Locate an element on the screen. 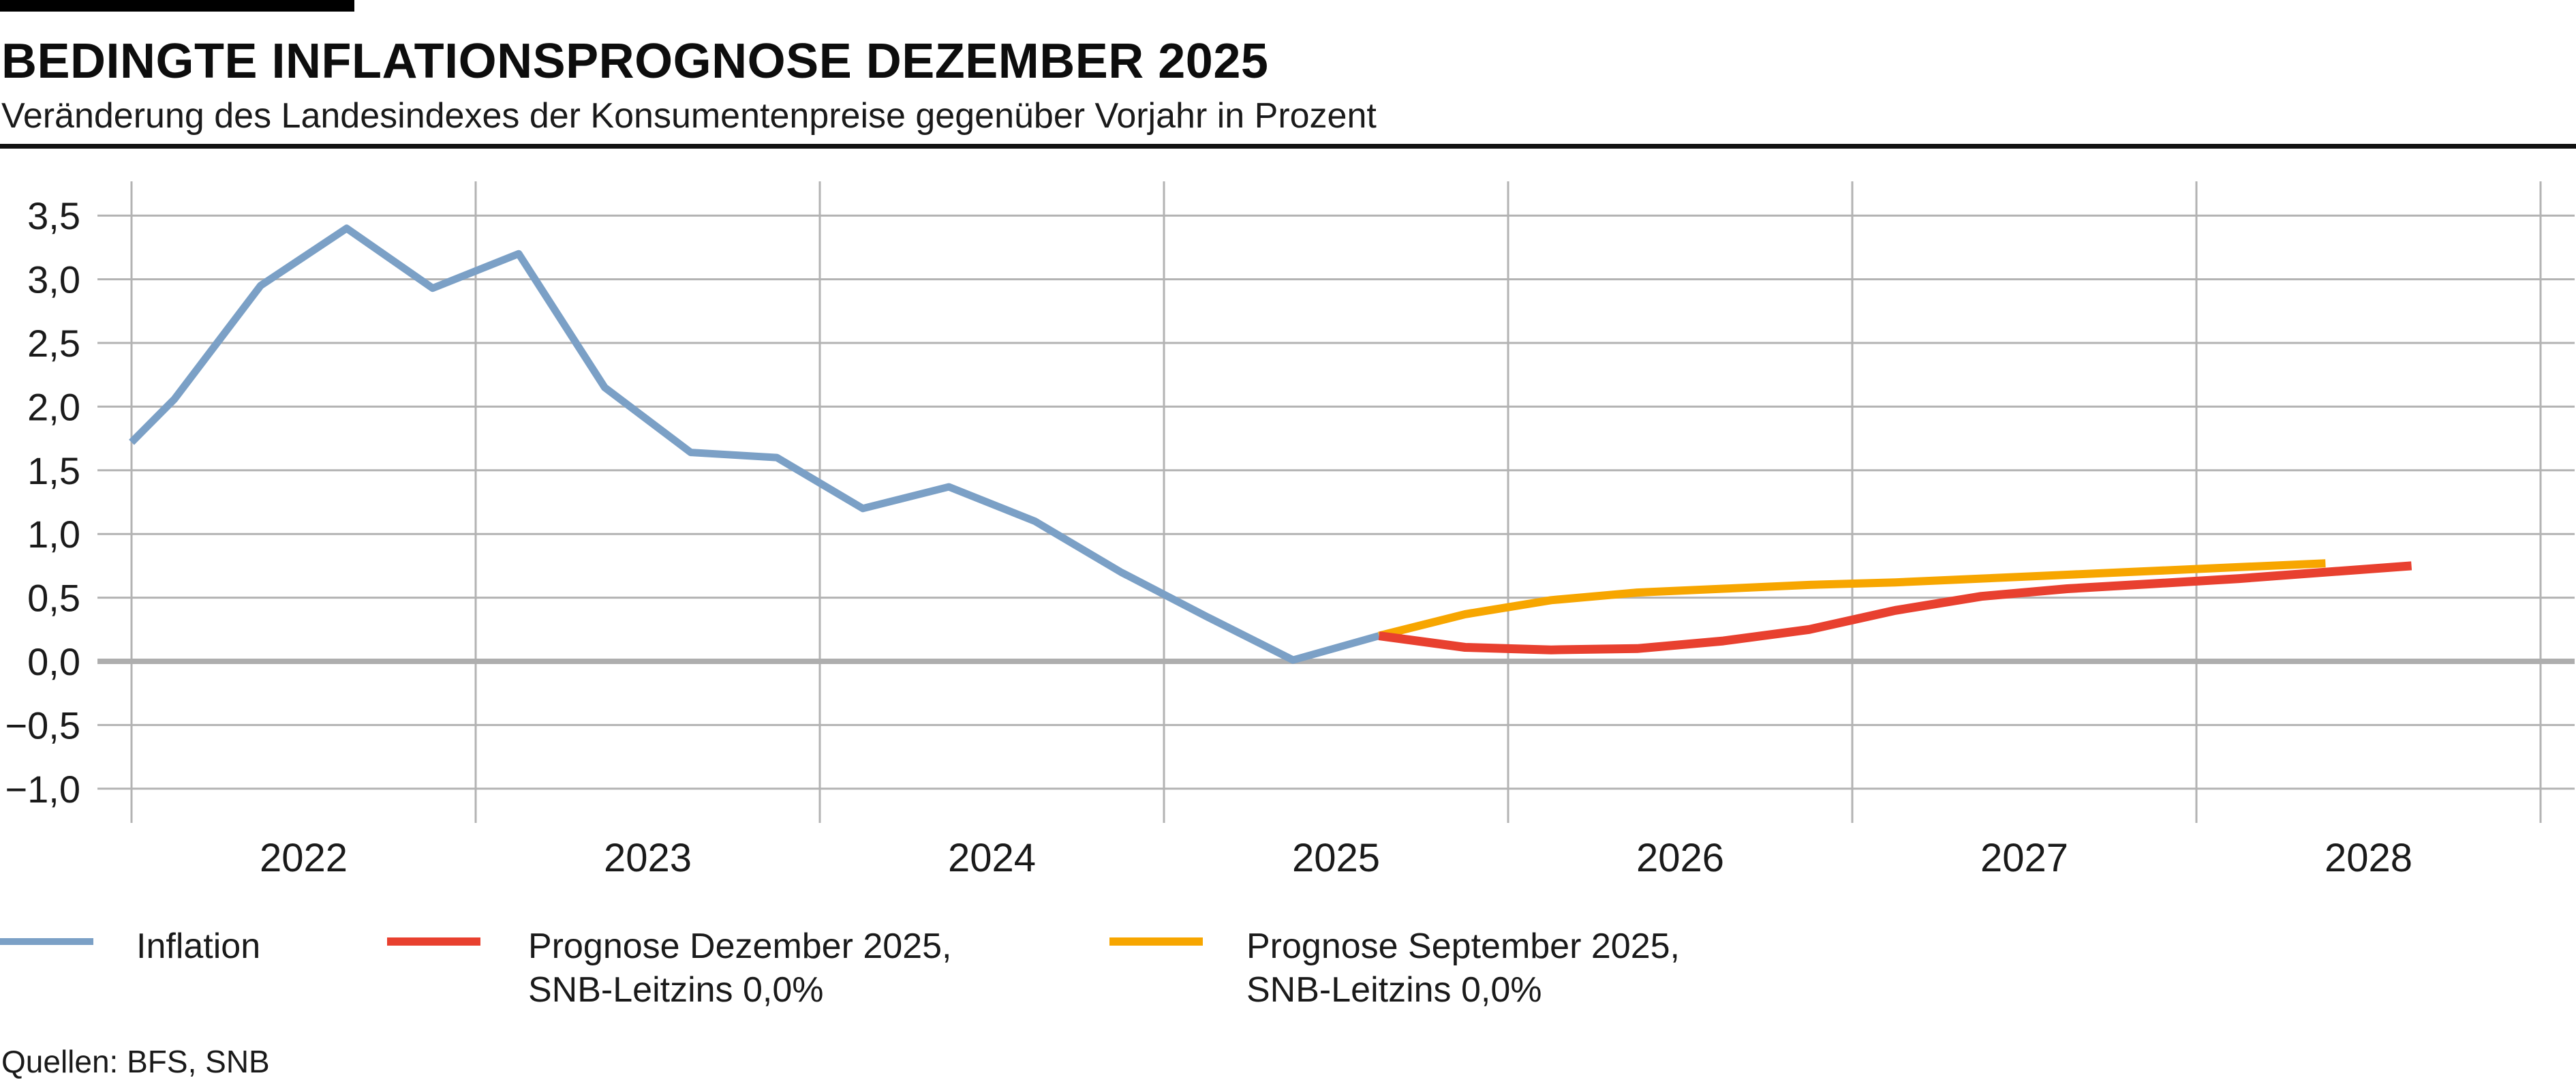 The height and width of the screenshot is (1082, 2576). x-tick-label: 2023 is located at coordinates (648, 858).